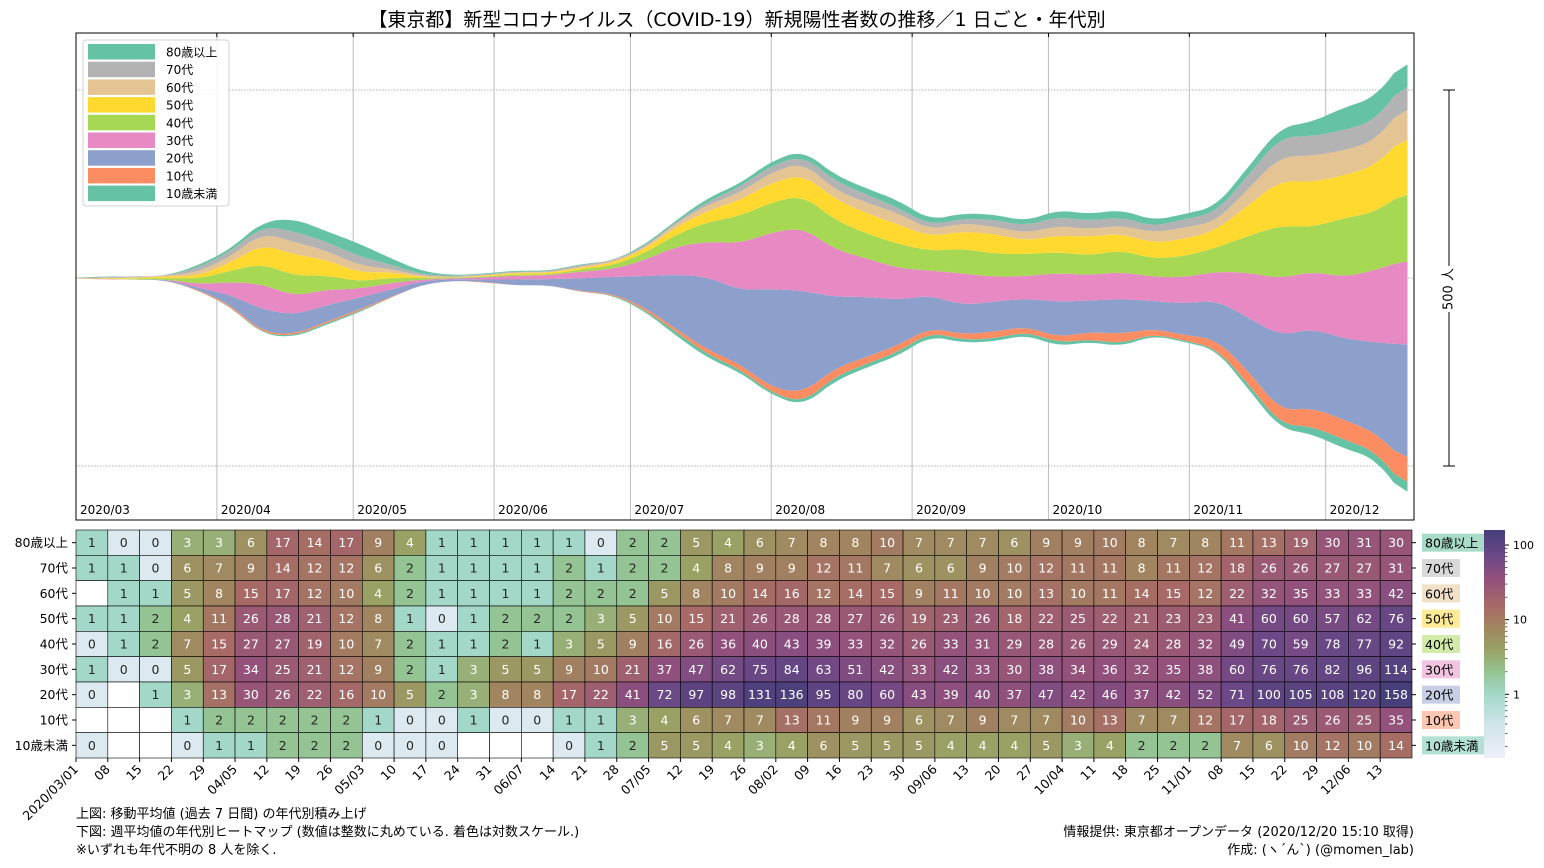  Describe the element at coordinates (1205, 669) in the screenshot. I see `heatmap-value: 38` at that location.